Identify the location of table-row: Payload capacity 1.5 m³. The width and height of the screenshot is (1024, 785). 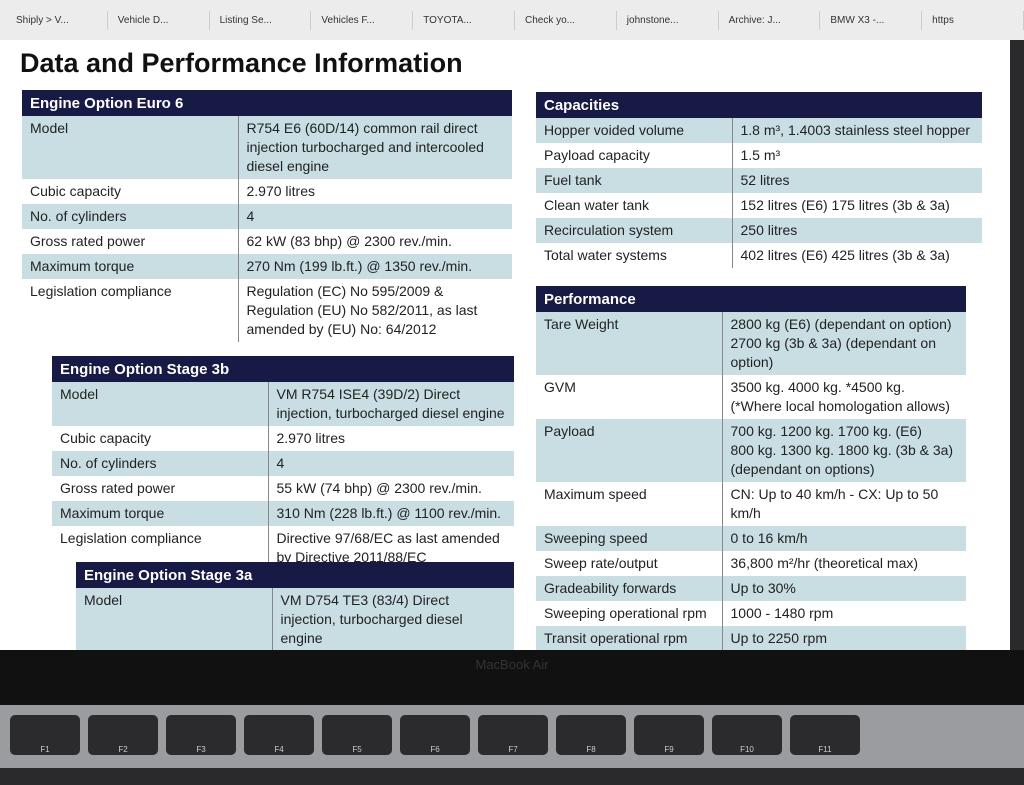
(759, 155).